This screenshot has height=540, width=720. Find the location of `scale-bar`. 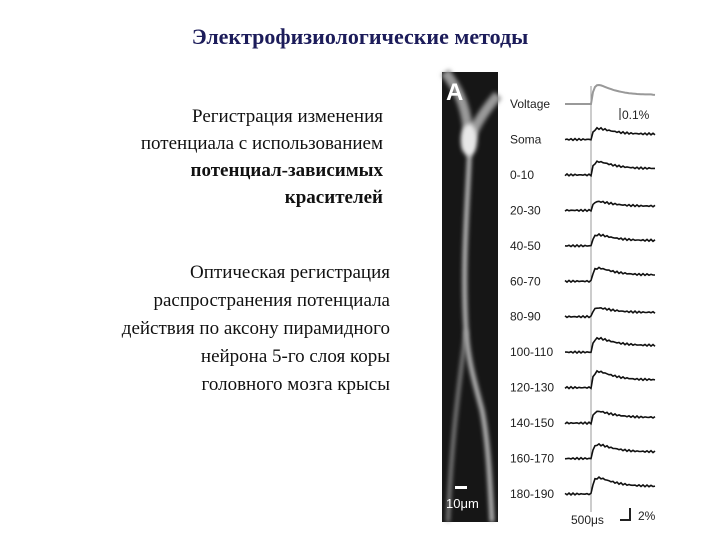

scale-bar is located at coordinates (461, 487).